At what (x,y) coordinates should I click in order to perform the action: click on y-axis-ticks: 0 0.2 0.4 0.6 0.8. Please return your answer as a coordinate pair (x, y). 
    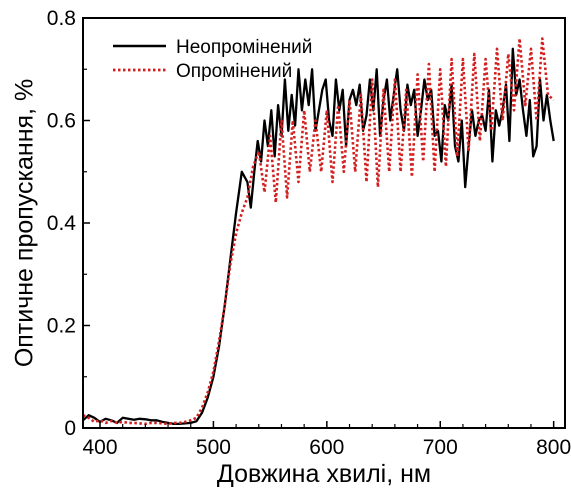
    Looking at the image, I should click on (68, 223).